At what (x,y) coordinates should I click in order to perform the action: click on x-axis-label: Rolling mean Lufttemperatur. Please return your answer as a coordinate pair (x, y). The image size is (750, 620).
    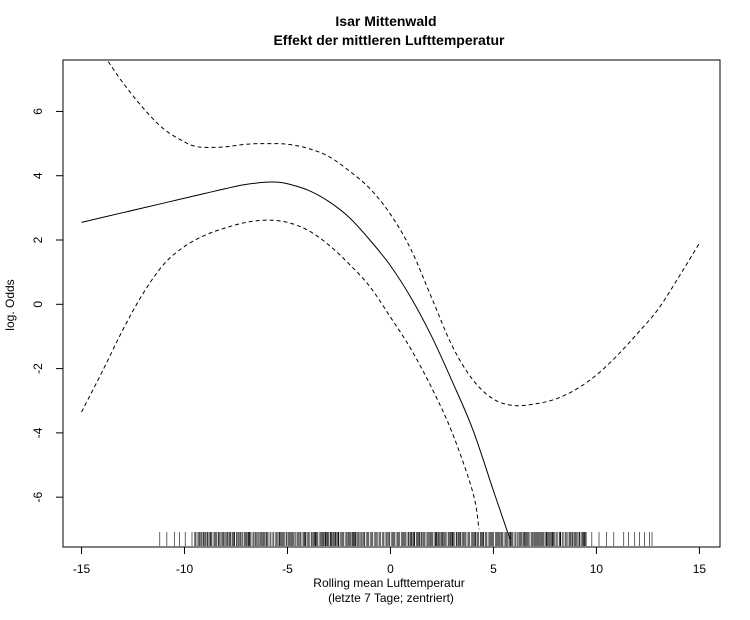
    Looking at the image, I should click on (388, 583).